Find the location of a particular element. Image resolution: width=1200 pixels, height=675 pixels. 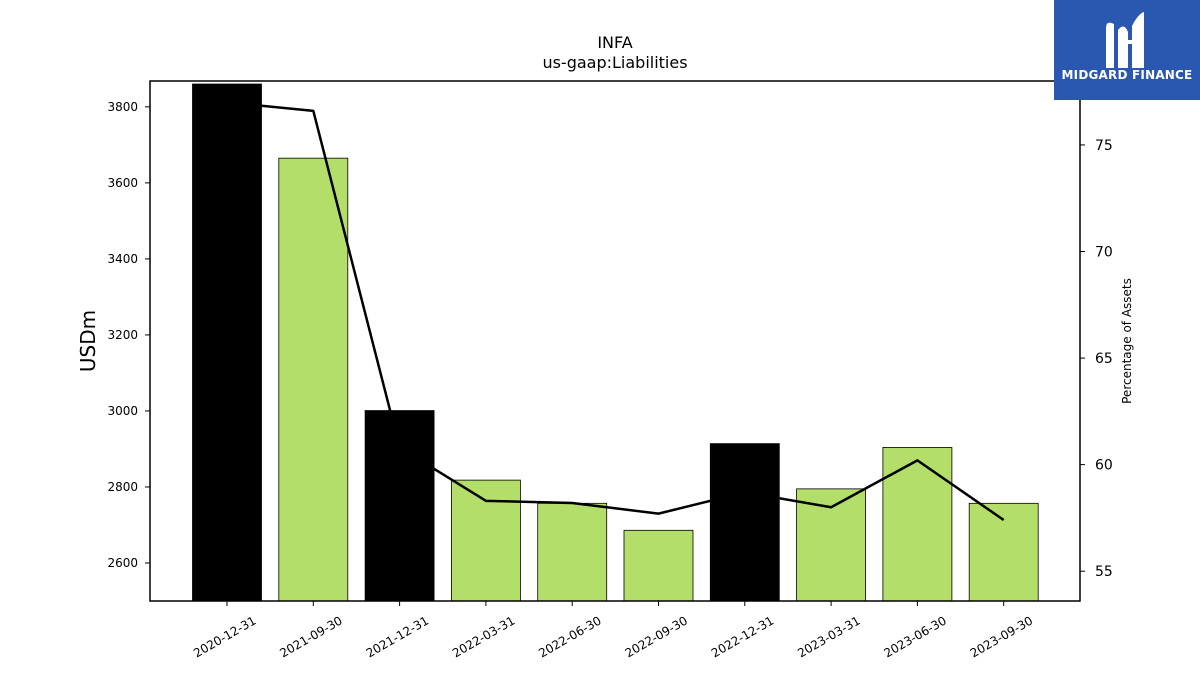

y-tick-label-right: 65 is located at coordinates (1104, 359).